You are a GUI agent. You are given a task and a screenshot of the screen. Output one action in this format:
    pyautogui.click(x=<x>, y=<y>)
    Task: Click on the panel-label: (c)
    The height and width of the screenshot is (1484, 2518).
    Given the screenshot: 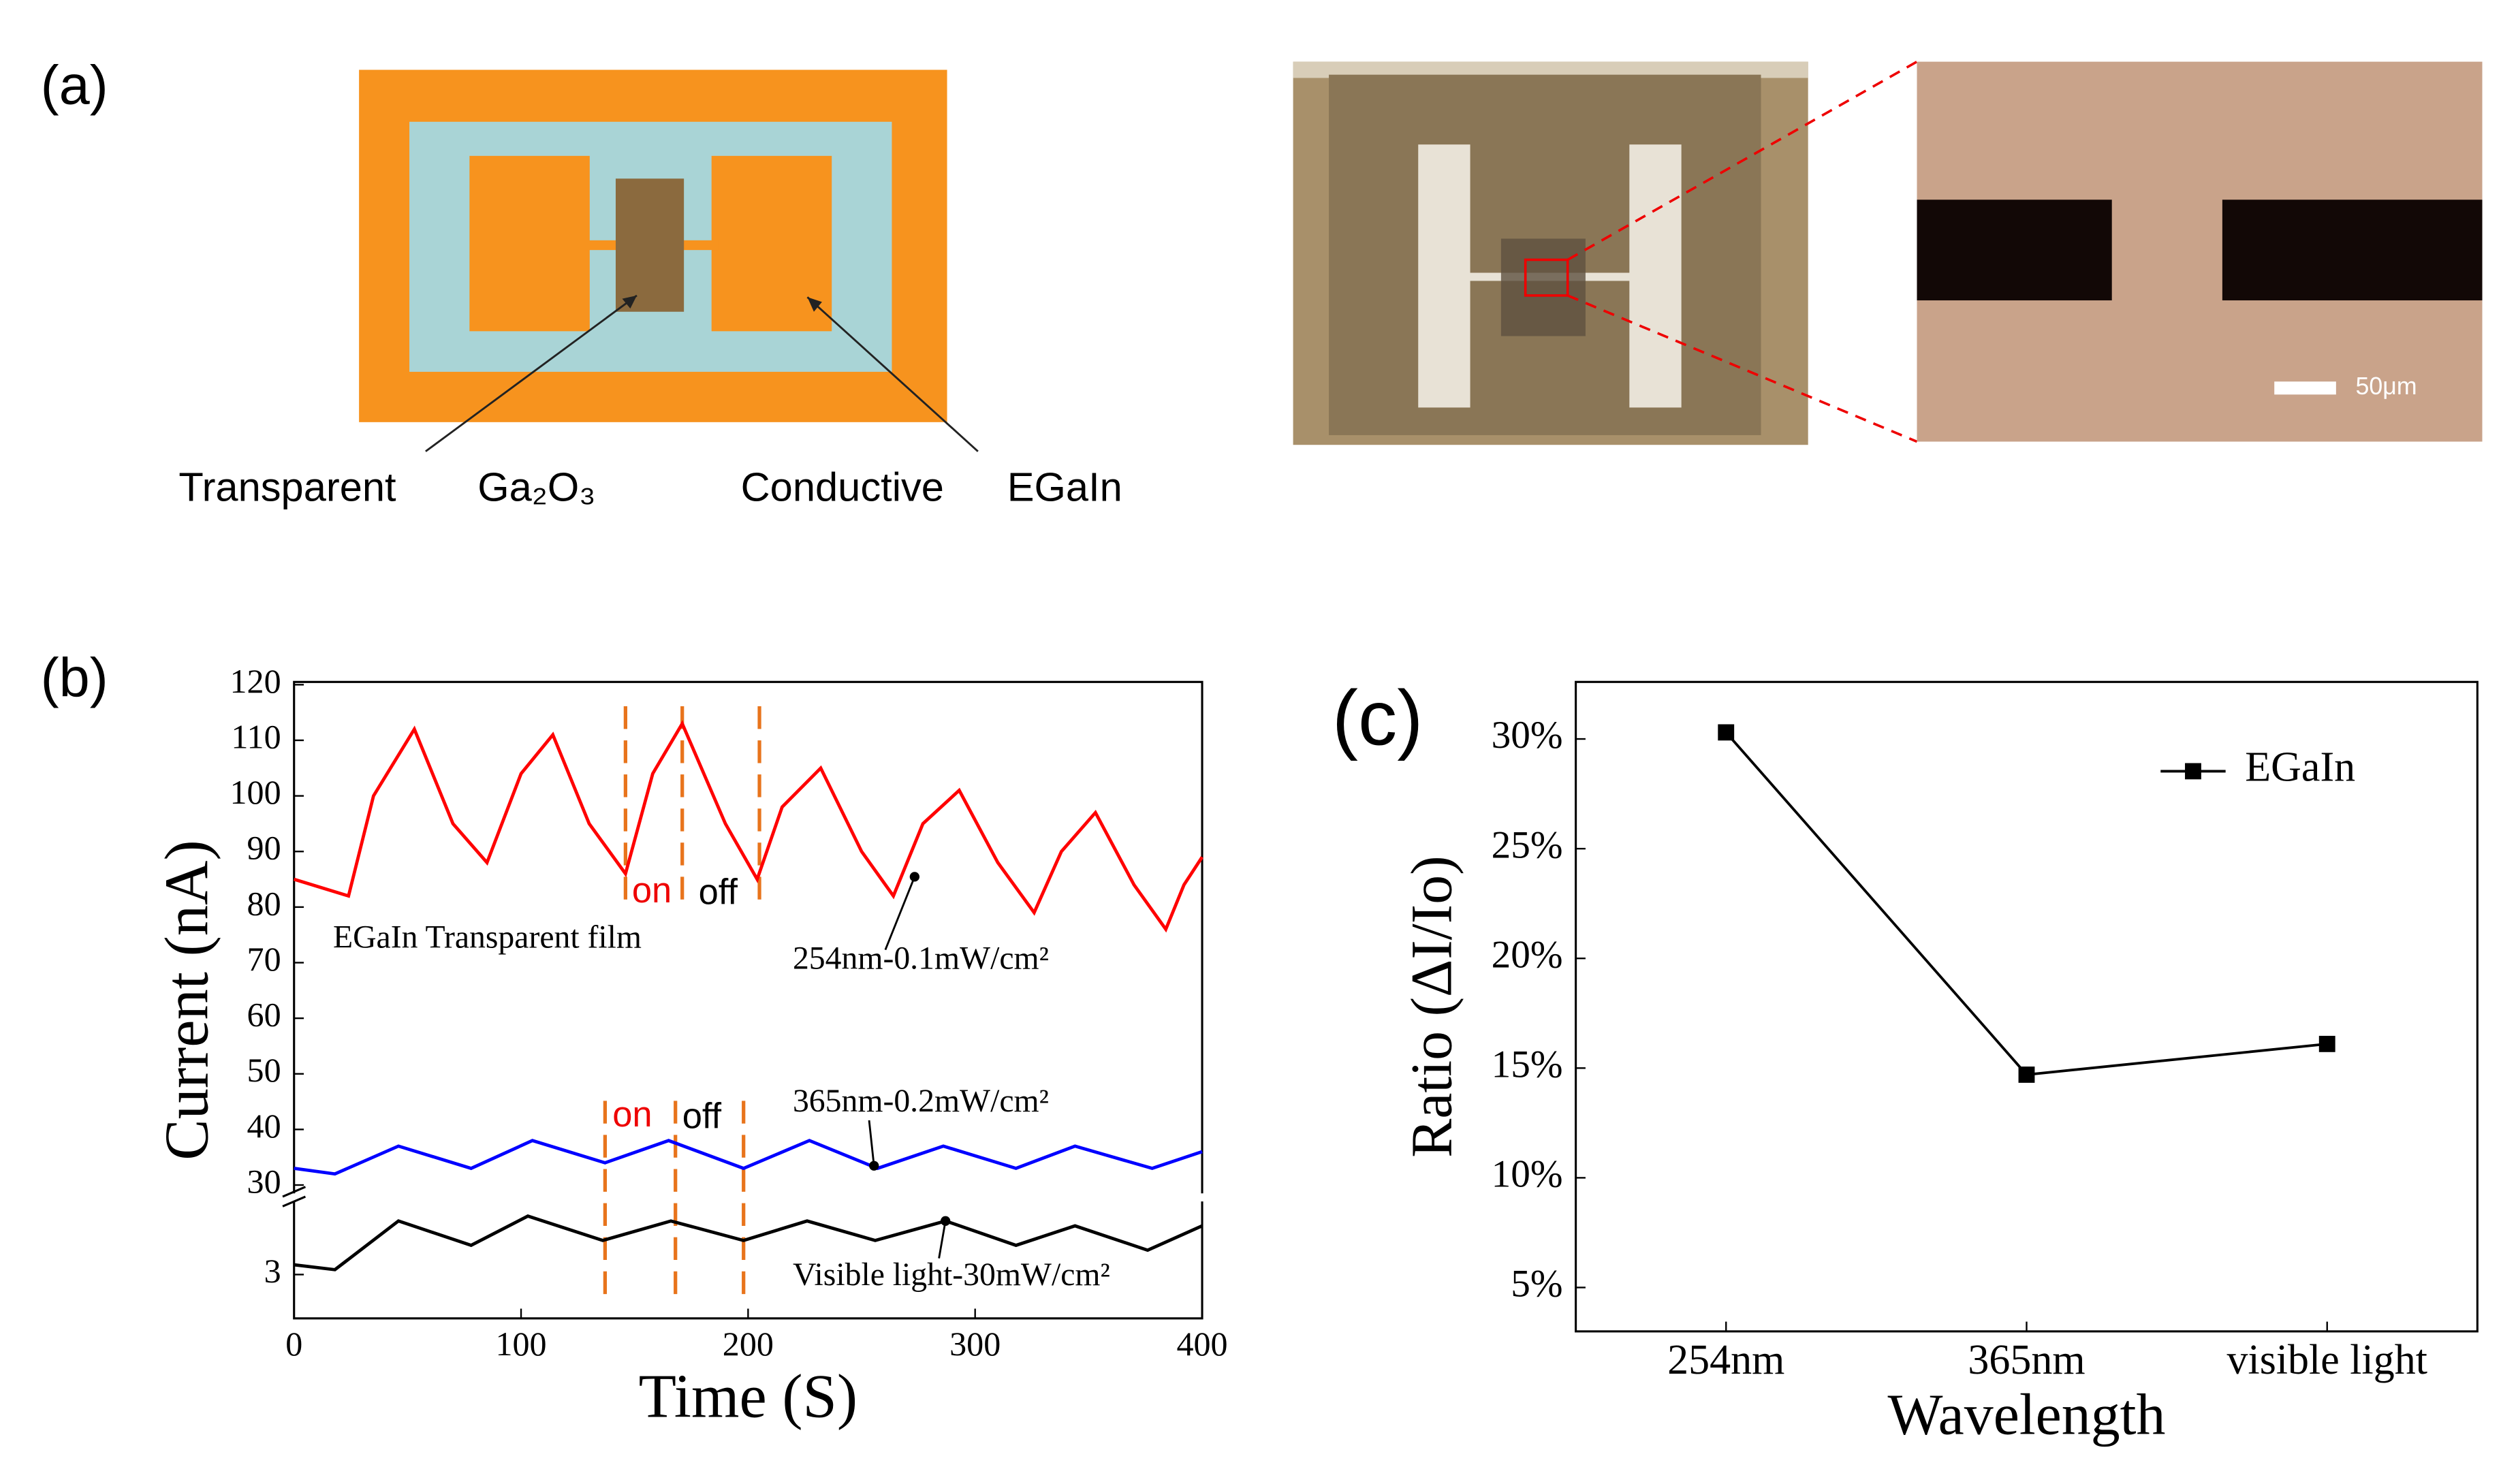 What is the action you would take?
    pyautogui.click(x=1378, y=718)
    